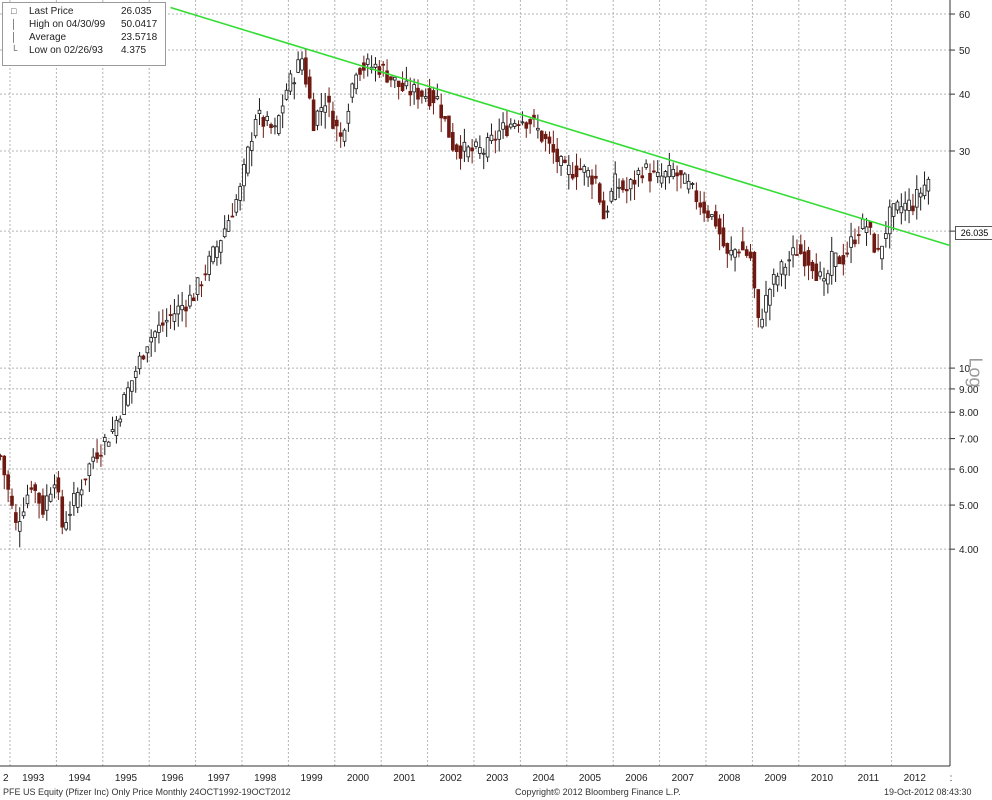  What do you see at coordinates (139, 24) in the screenshot?
I see `legend-value-high: 50.0417` at bounding box center [139, 24].